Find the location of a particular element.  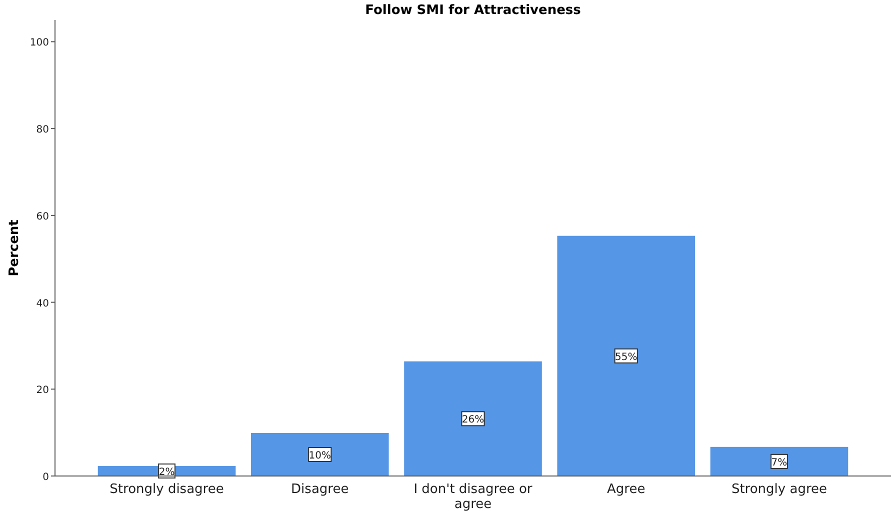

data-label: 10% is located at coordinates (320, 456).